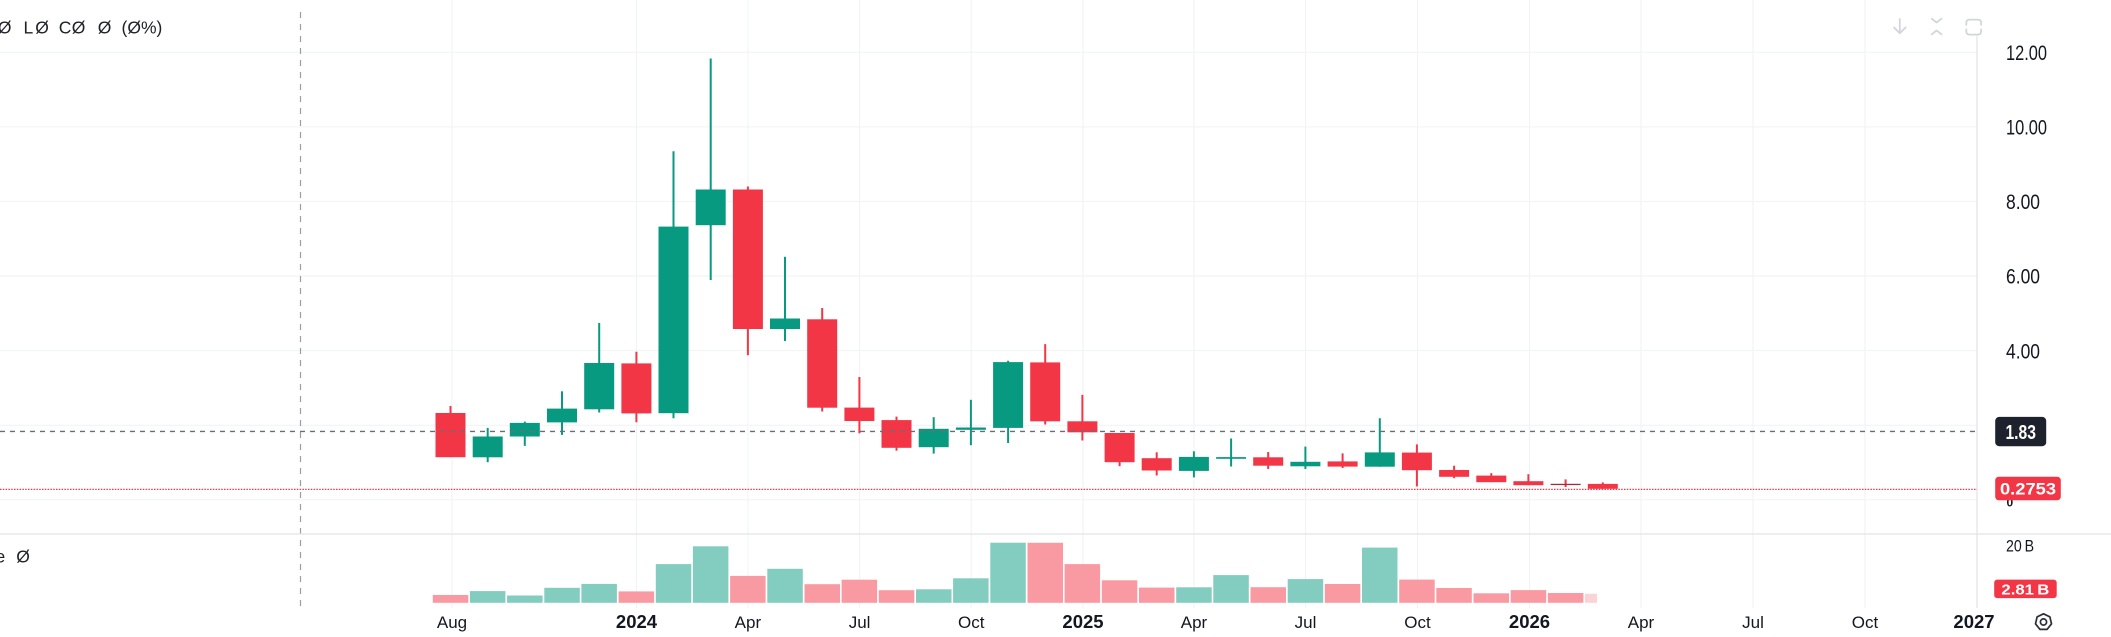 The image size is (2111, 637). I want to click on svg-text: 2.81 B, so click(2025, 589).